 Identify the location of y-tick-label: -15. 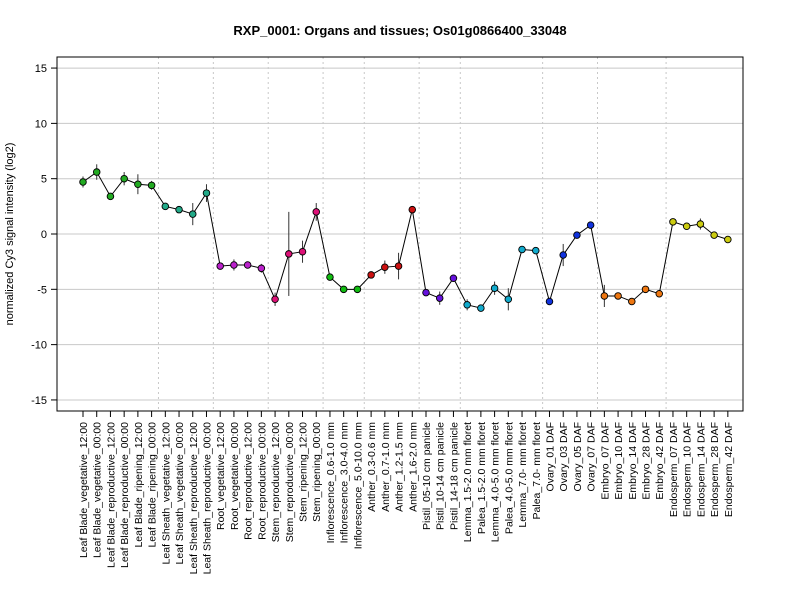
(39, 401).